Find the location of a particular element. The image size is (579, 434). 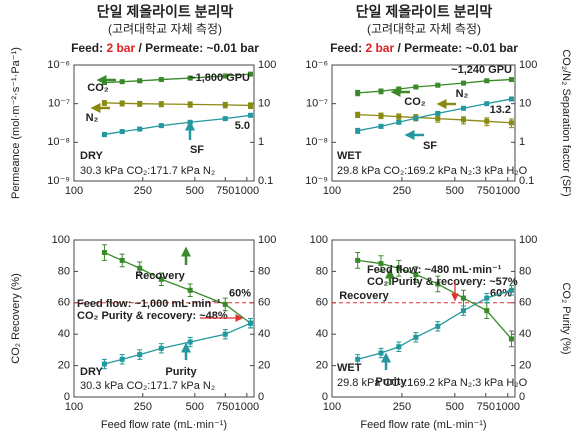

x-tick-label: 100 is located at coordinates (74, 407).